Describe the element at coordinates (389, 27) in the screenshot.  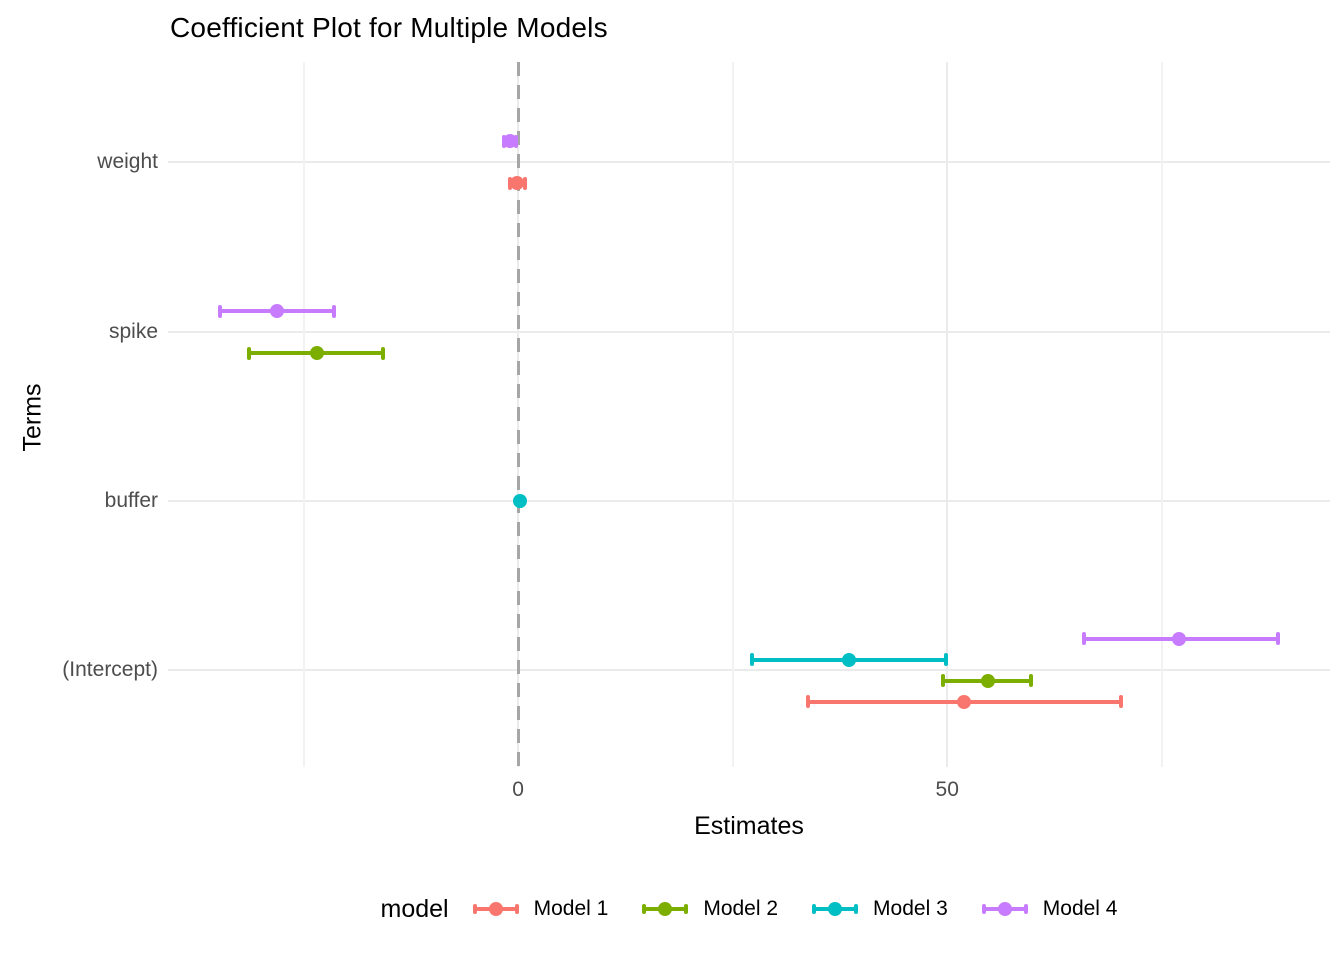
I see `chart-title: Coefficient Plot for Multiple Models` at that location.